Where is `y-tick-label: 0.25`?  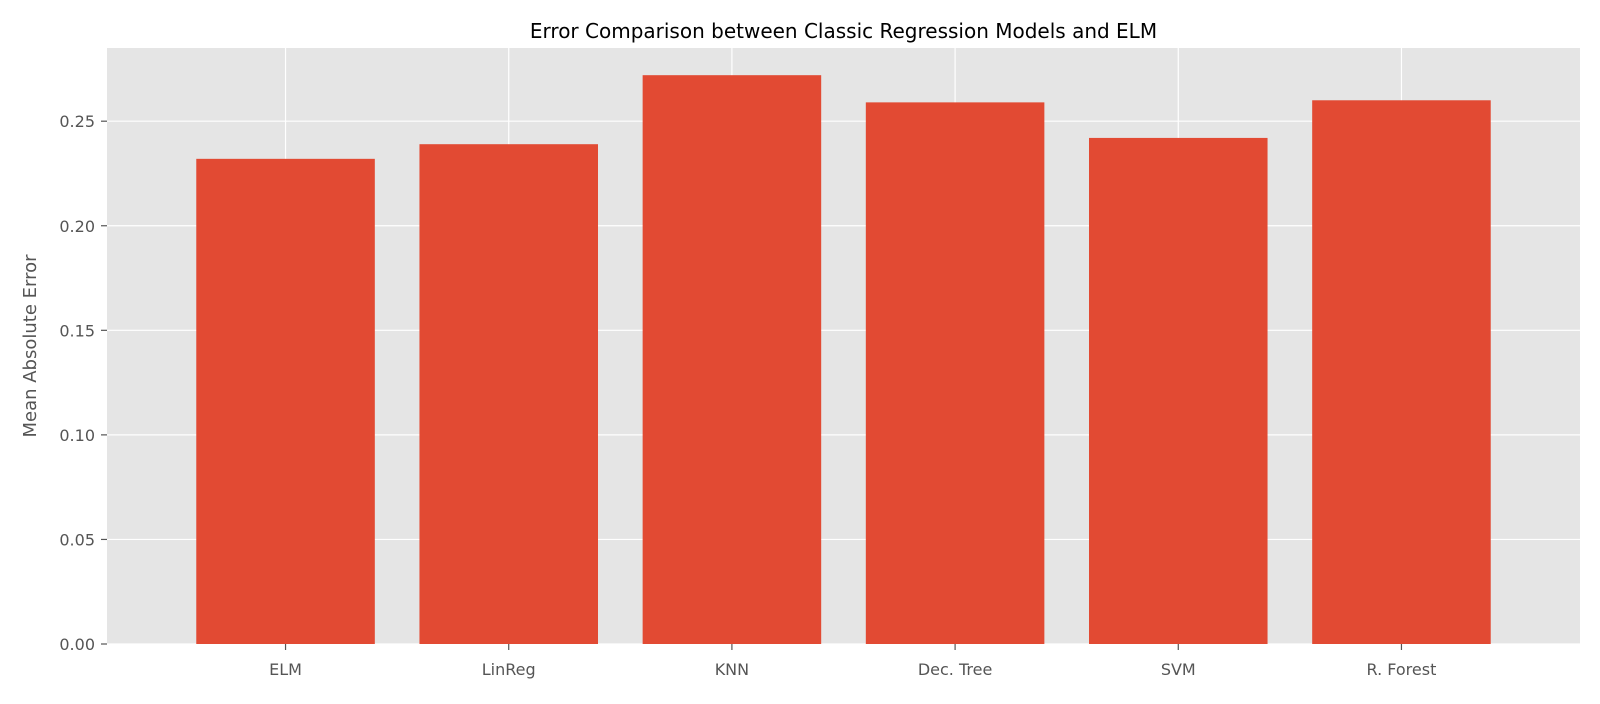
y-tick-label: 0.25 is located at coordinates (77, 121).